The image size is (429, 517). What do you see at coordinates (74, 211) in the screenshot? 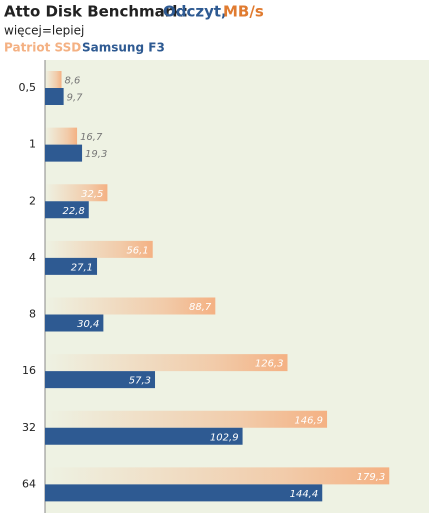
I see `value-label: 22,8` at bounding box center [74, 211].